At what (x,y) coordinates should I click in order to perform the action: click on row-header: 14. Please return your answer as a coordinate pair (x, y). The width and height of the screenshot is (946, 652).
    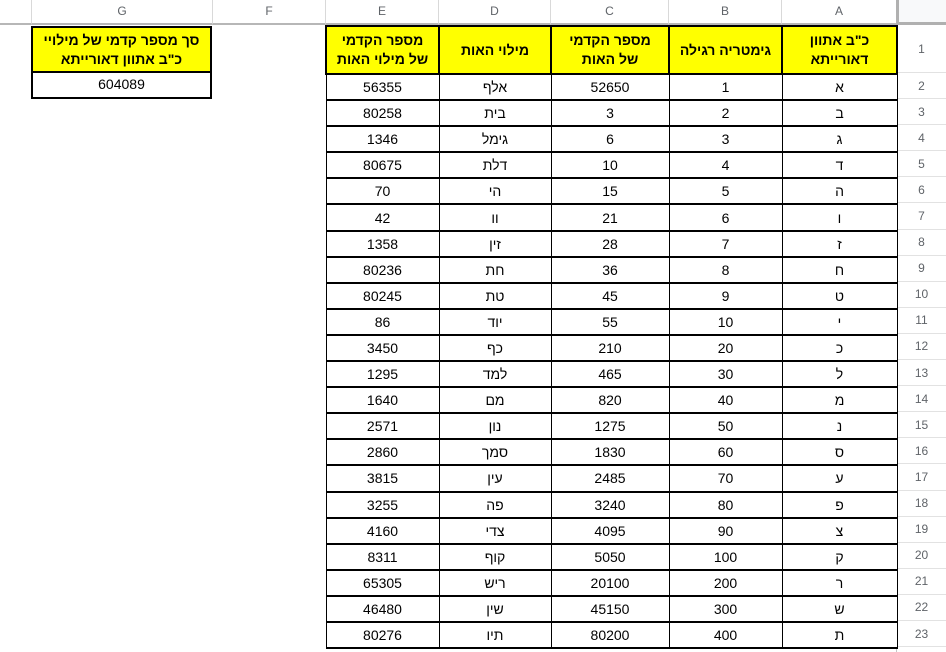
    Looking at the image, I should click on (921, 399).